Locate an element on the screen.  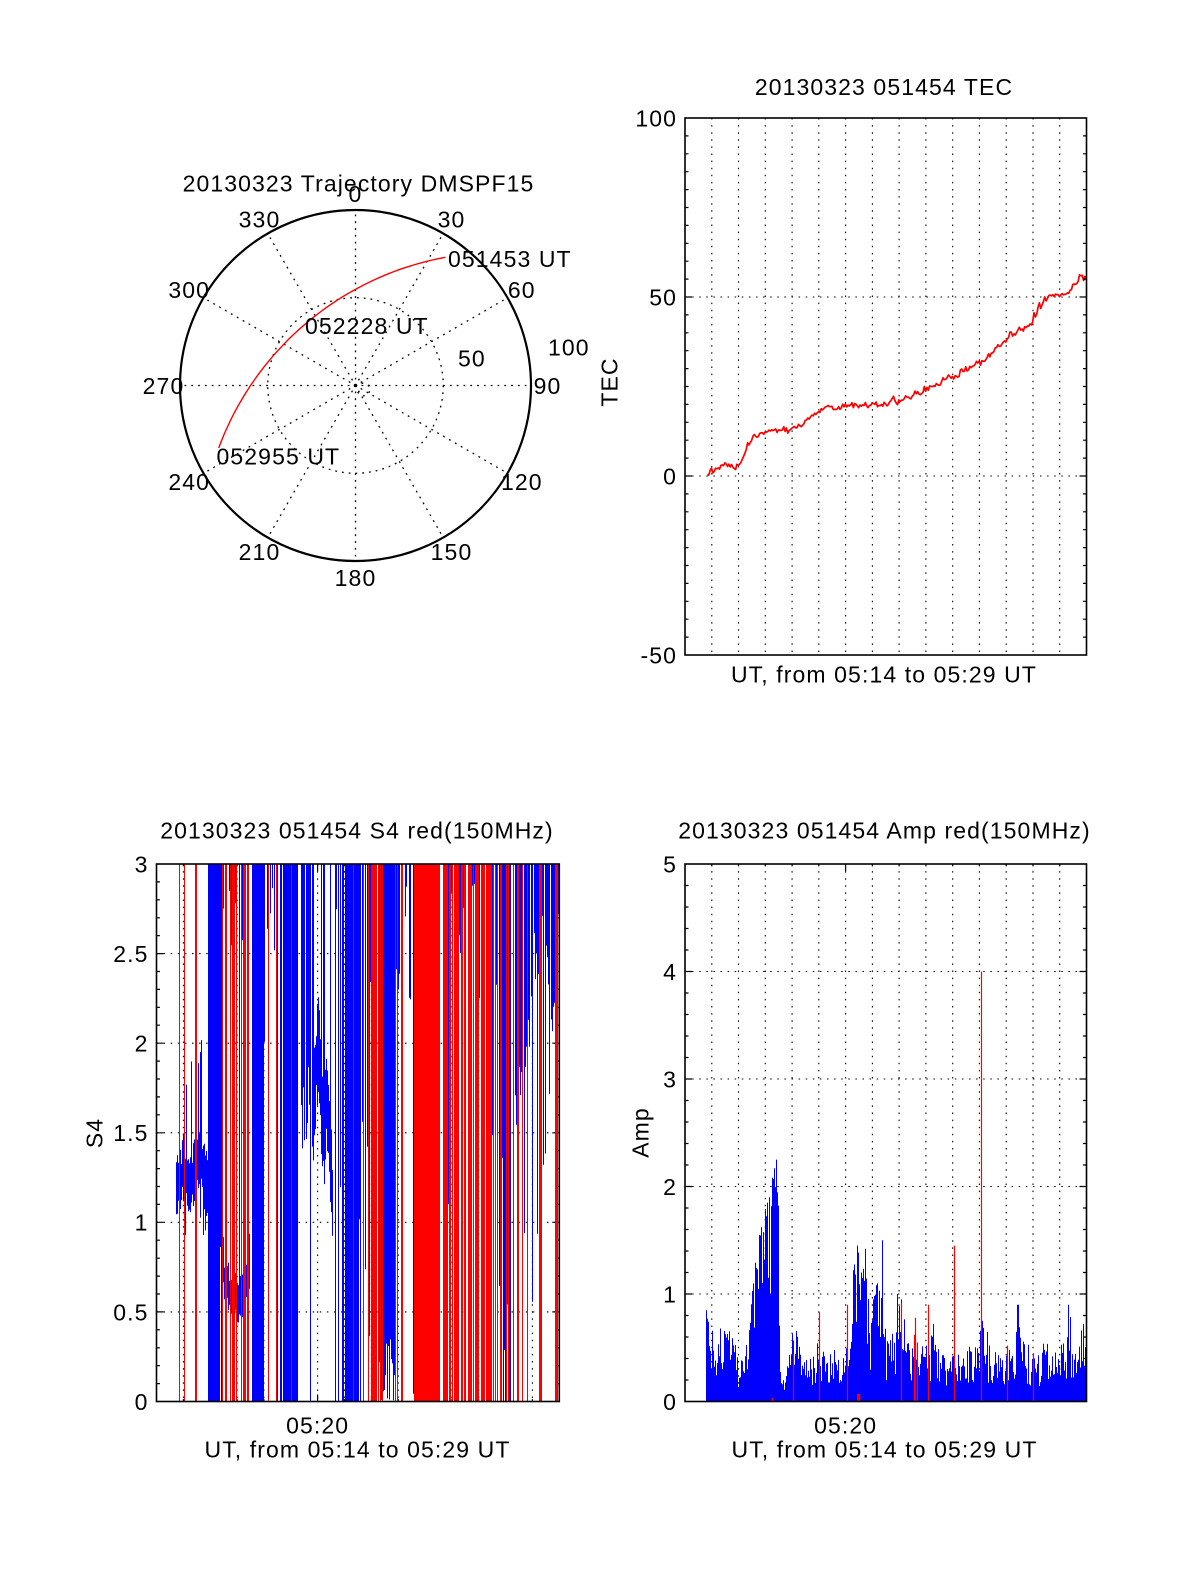
svg-text:20130323 051454 Amp red(150MHz: 20130323 051454 Amp red(150MHz) is located at coordinates (884, 831).